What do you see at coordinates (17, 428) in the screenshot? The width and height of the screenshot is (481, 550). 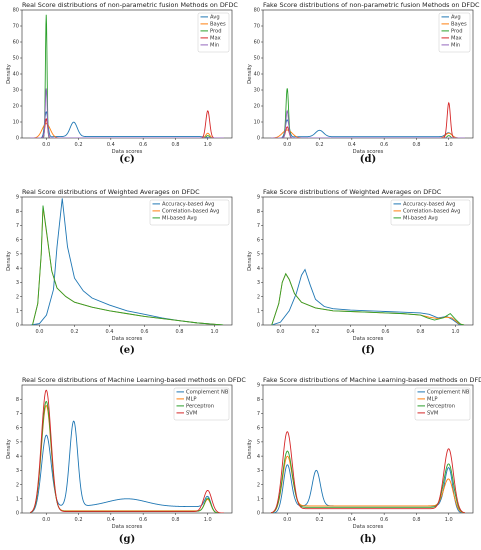 I see `y-tick-label: 6` at bounding box center [17, 428].